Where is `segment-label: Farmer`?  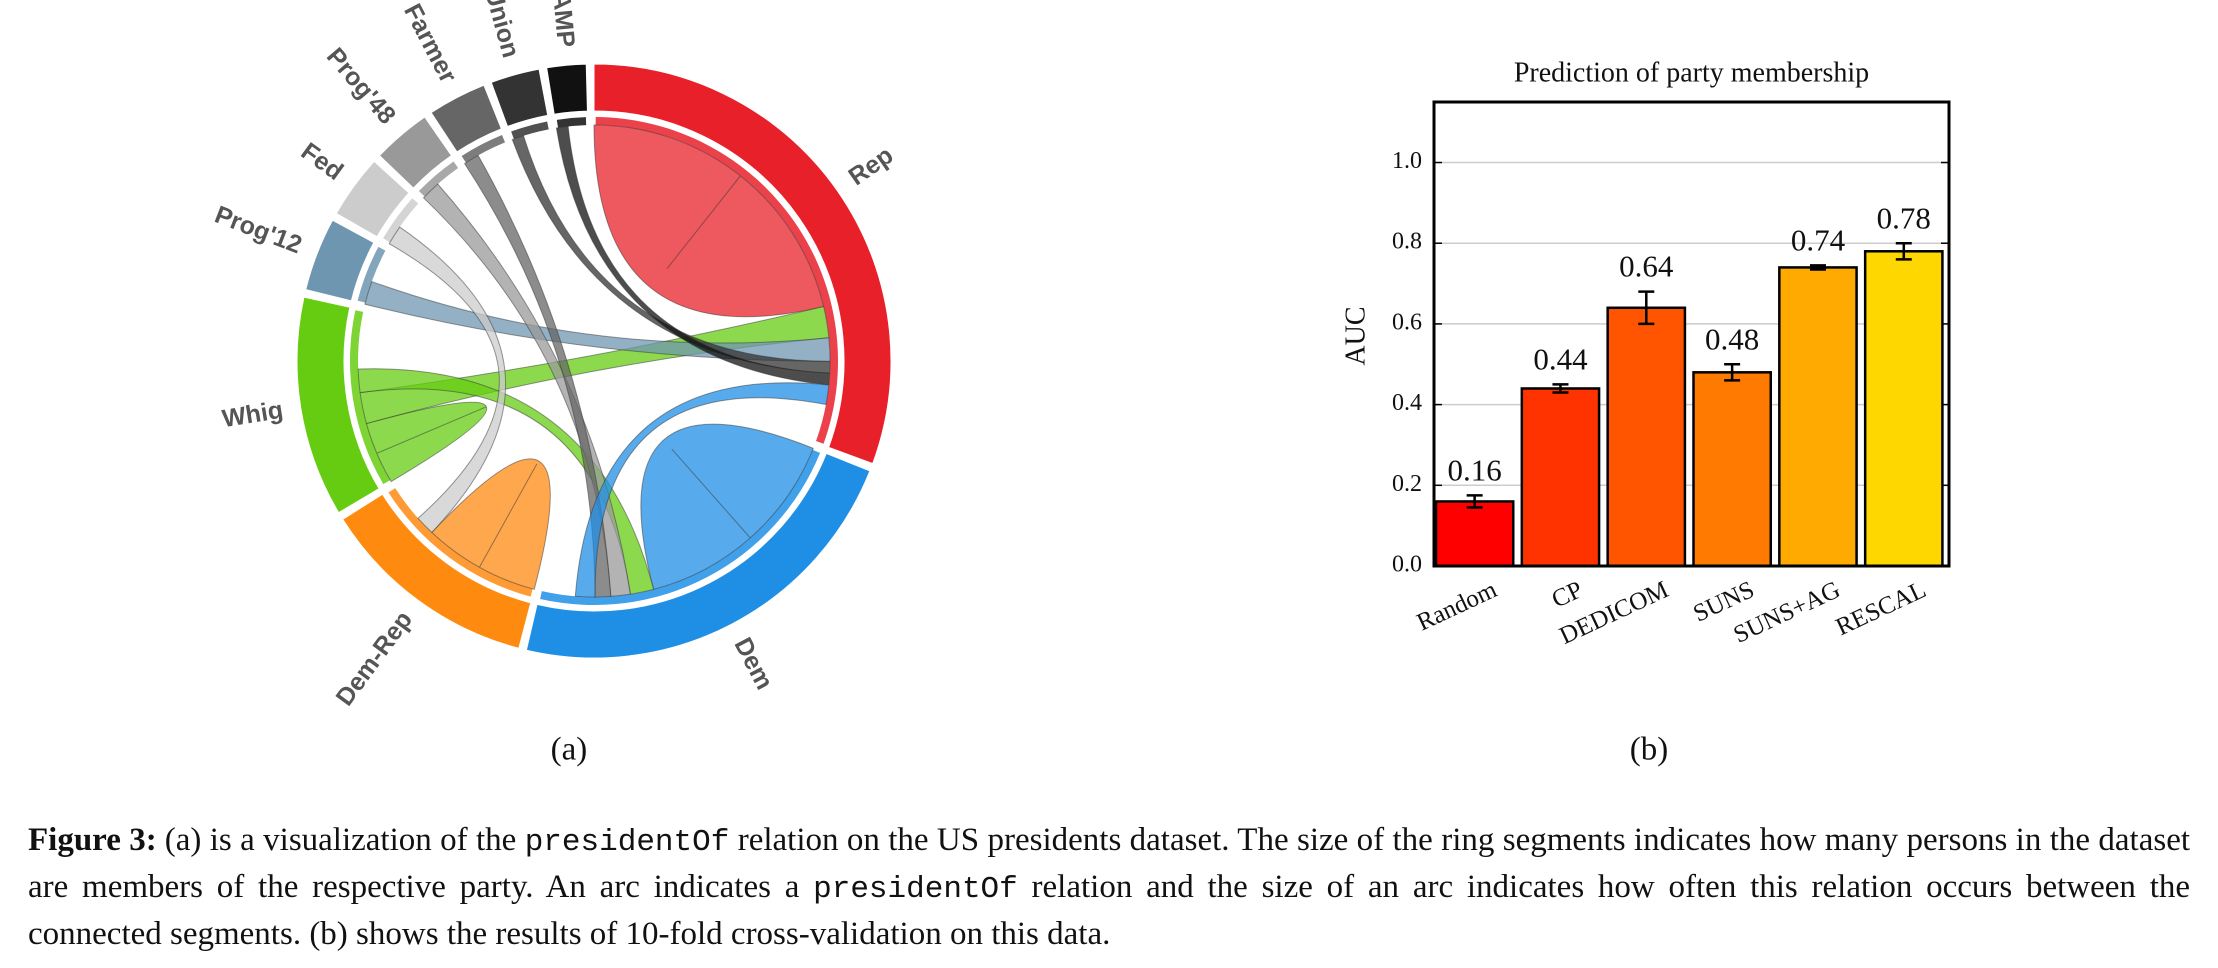 segment-label: Farmer is located at coordinates (430, 44).